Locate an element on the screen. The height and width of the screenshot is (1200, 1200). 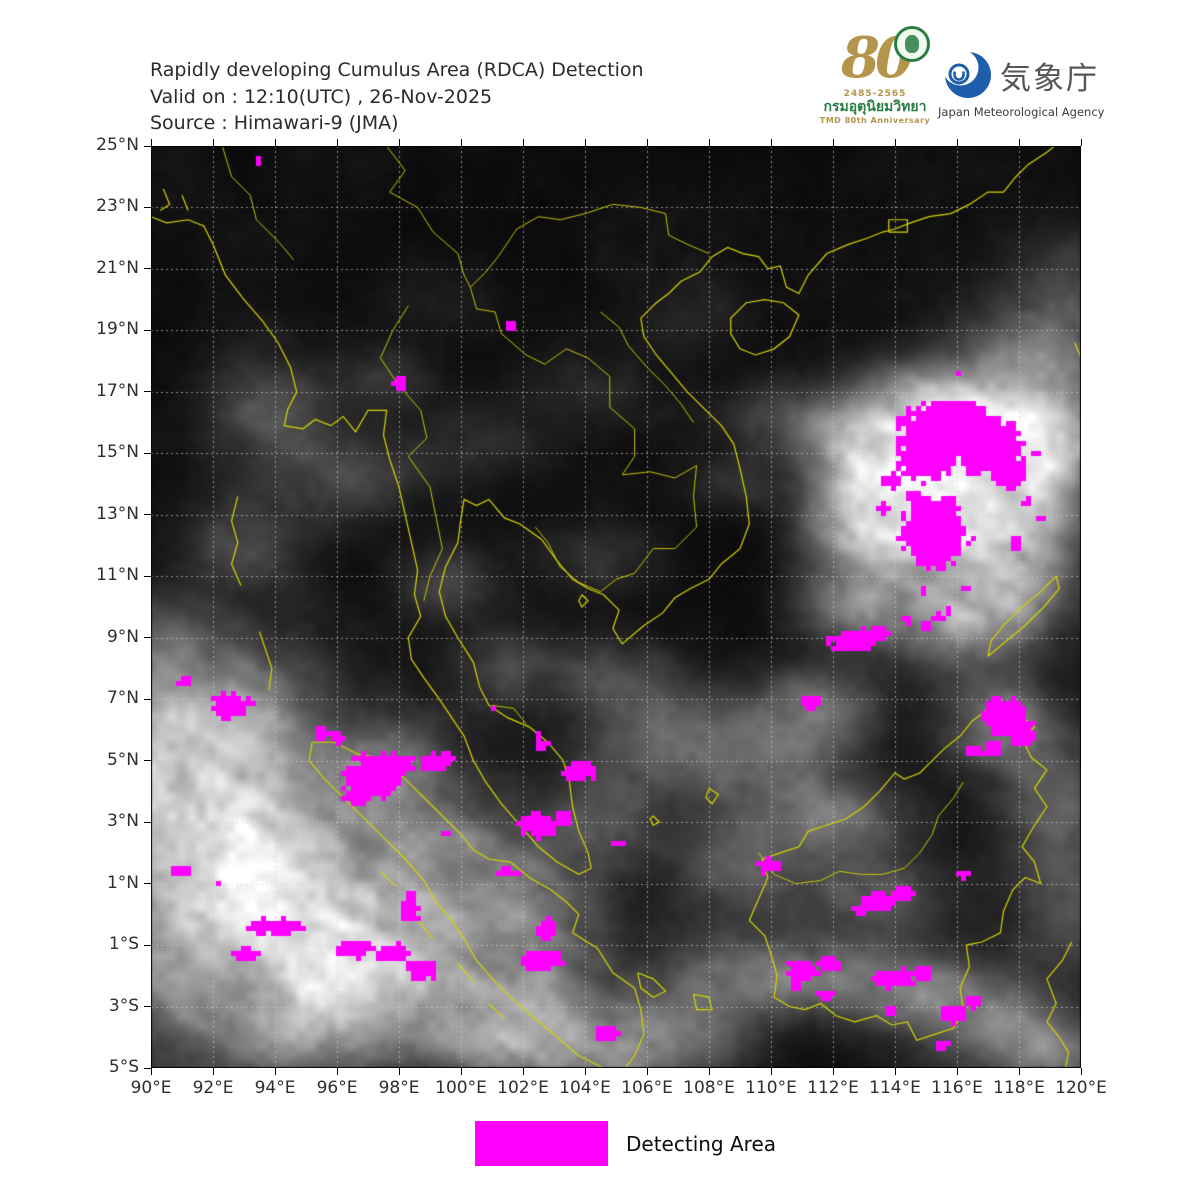
tmd-80-mark: 80 is located at coordinates (875, 57).